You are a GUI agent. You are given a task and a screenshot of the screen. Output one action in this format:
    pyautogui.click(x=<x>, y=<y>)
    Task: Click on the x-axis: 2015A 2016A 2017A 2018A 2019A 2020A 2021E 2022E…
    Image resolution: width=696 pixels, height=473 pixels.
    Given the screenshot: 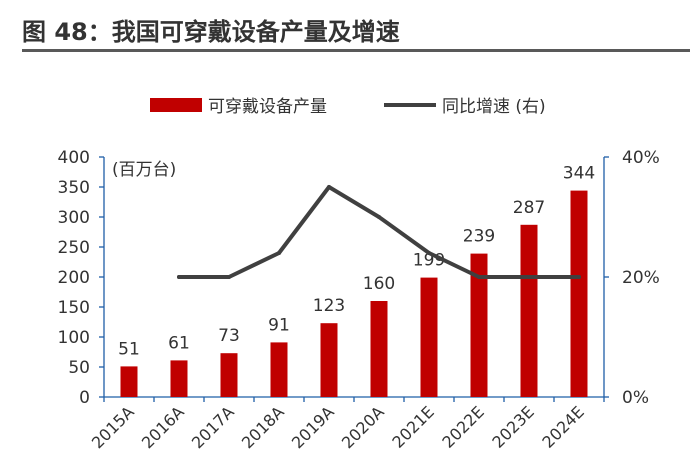 What is the action you would take?
    pyautogui.click(x=346, y=424)
    